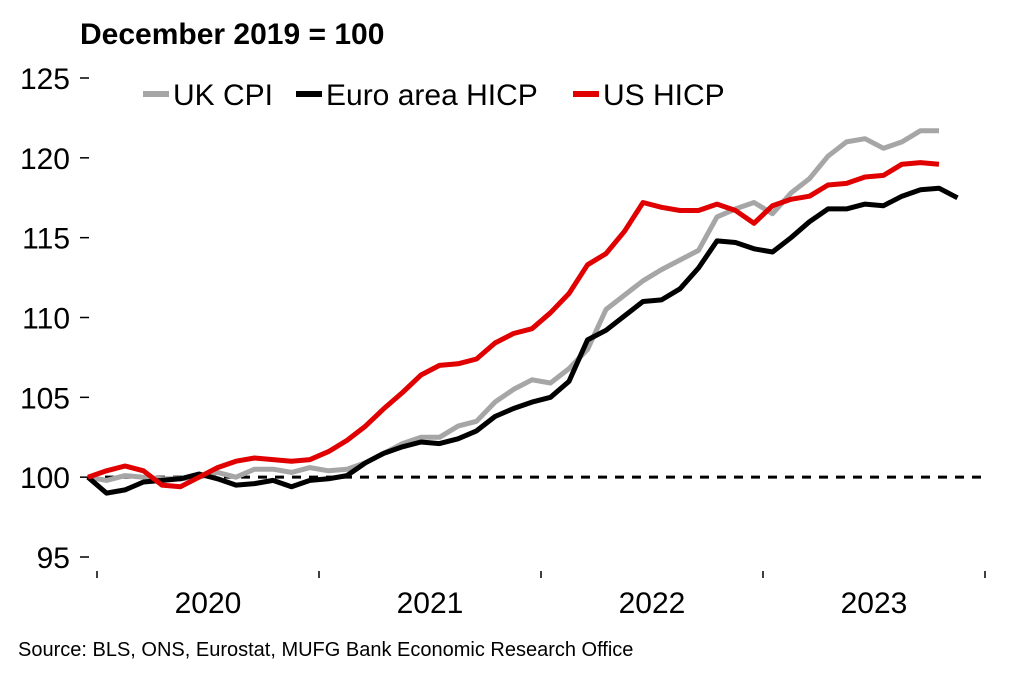  Describe the element at coordinates (874, 603) in the screenshot. I see `x-year-label: 2023` at that location.